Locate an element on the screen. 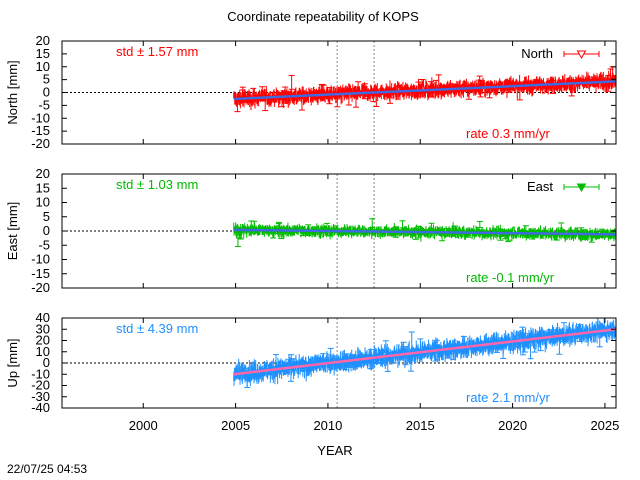 The height and width of the screenshot is (480, 640). timestamp: 22/07/25 04:53 is located at coordinates (47, 469).